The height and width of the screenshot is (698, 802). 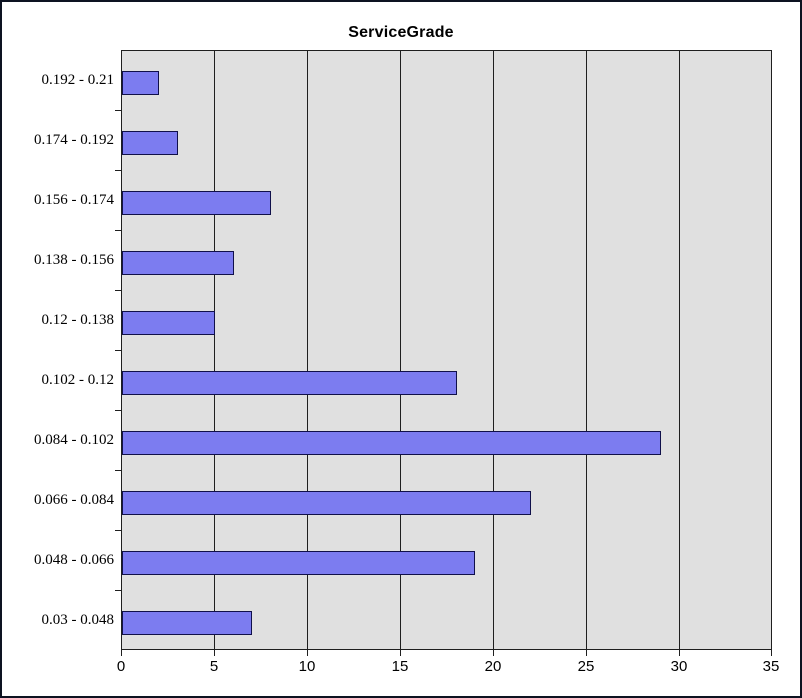 What do you see at coordinates (214, 666) in the screenshot?
I see `x-axis-tick-label: 5` at bounding box center [214, 666].